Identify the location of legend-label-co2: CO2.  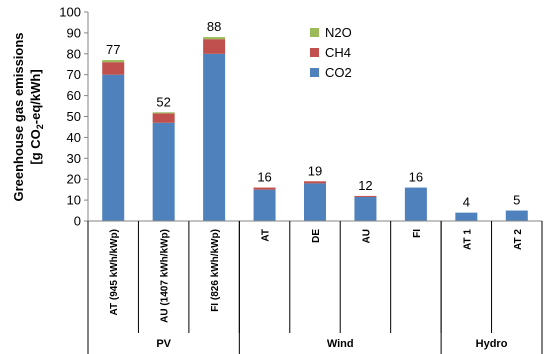
(338, 72).